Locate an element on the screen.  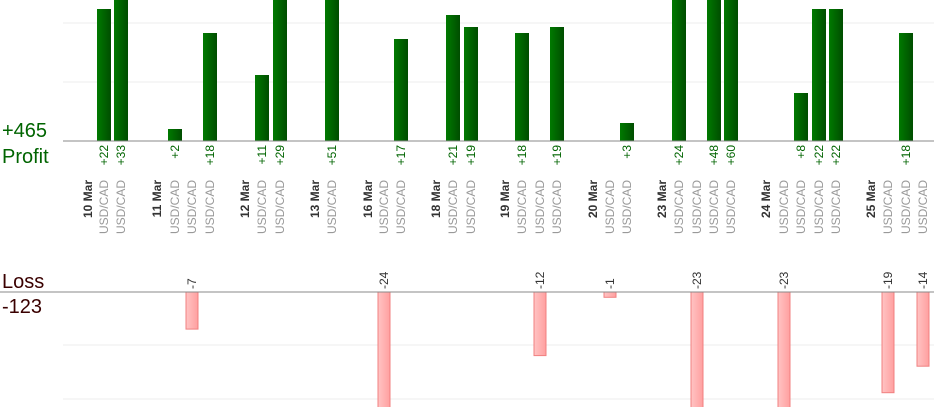
loss-value-label: -14 is located at coordinates (923, 280).